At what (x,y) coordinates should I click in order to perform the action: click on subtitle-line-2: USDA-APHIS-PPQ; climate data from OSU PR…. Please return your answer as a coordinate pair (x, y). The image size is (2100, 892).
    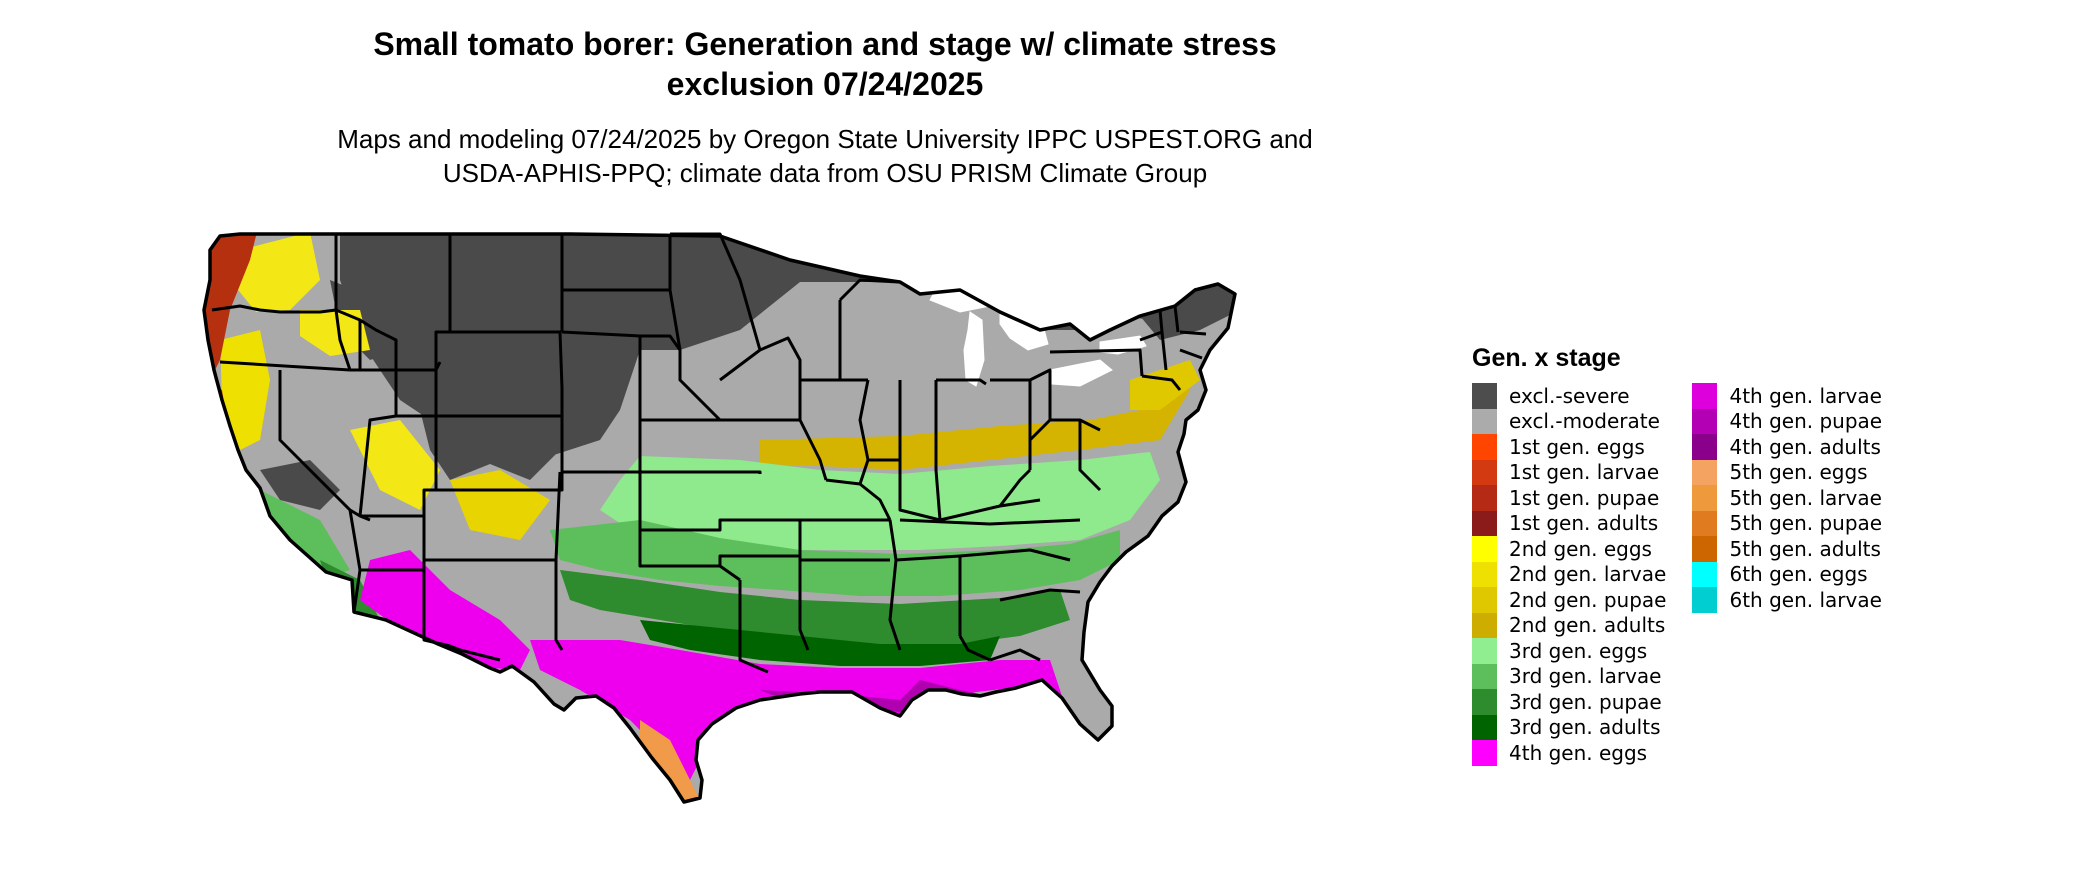
    Looking at the image, I should click on (825, 173).